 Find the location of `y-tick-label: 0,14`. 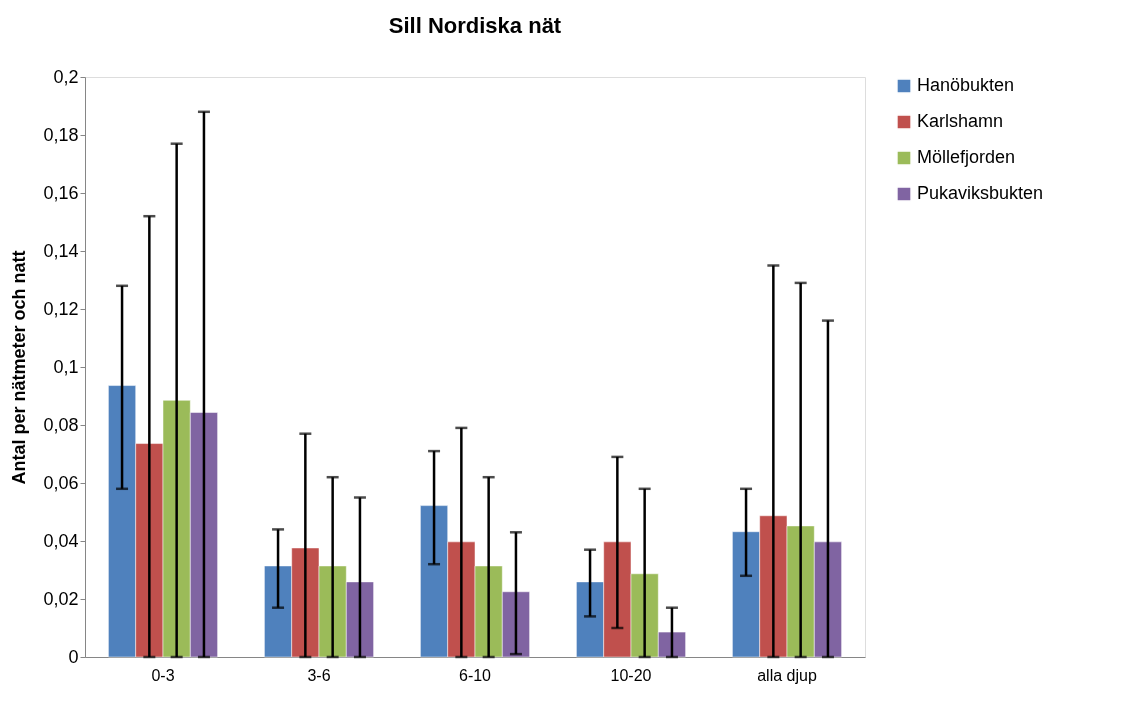

y-tick-label: 0,14 is located at coordinates (61, 250).